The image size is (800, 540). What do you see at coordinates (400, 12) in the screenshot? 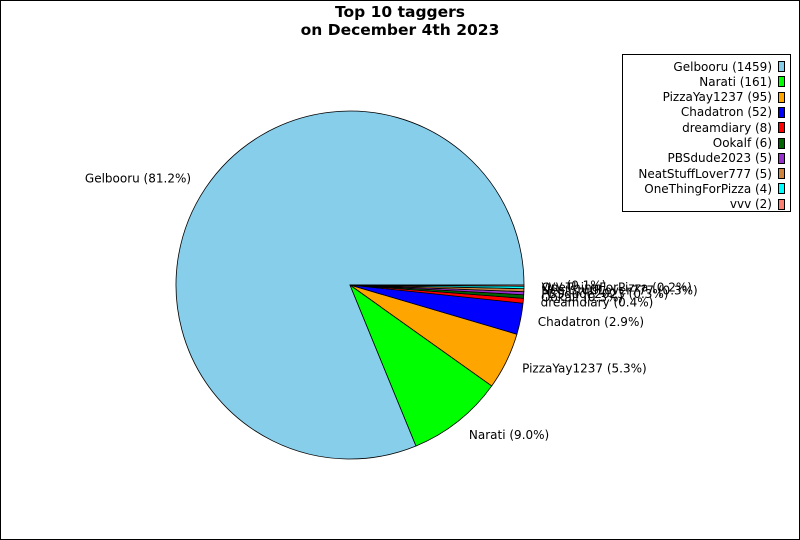
I see `chart-title-line-1: Top 10 taggers` at bounding box center [400, 12].